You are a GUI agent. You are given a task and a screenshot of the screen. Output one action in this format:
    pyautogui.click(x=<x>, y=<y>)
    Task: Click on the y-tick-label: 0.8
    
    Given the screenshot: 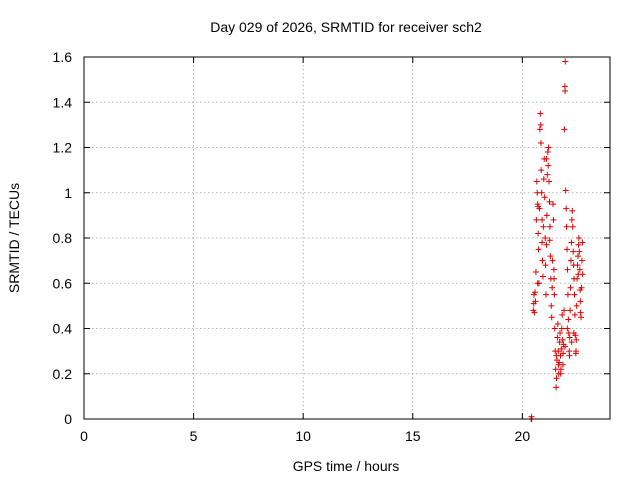 What is the action you would take?
    pyautogui.click(x=63, y=238)
    